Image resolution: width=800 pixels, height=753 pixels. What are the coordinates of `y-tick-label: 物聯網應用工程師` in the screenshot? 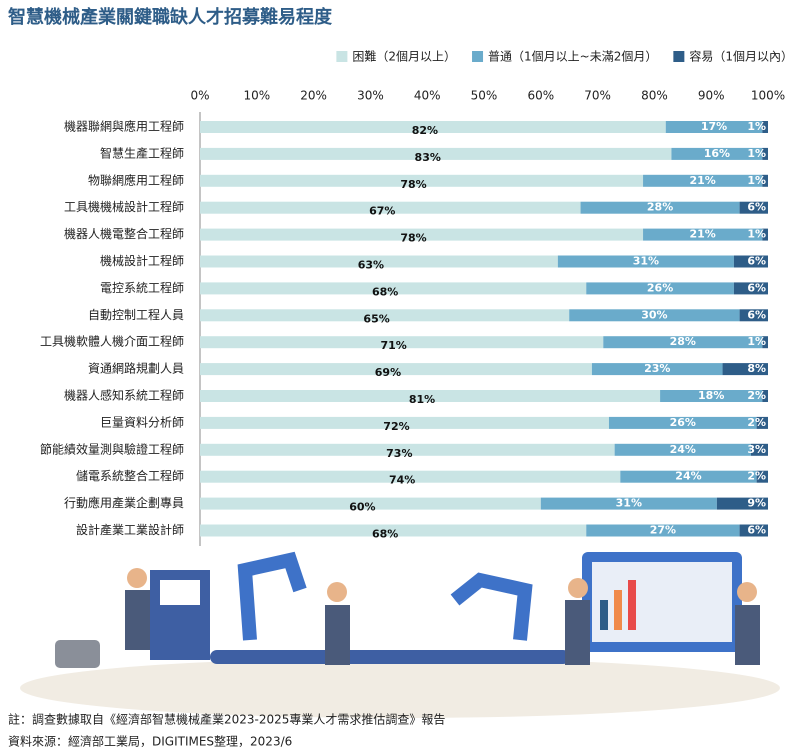 It's located at (136, 179).